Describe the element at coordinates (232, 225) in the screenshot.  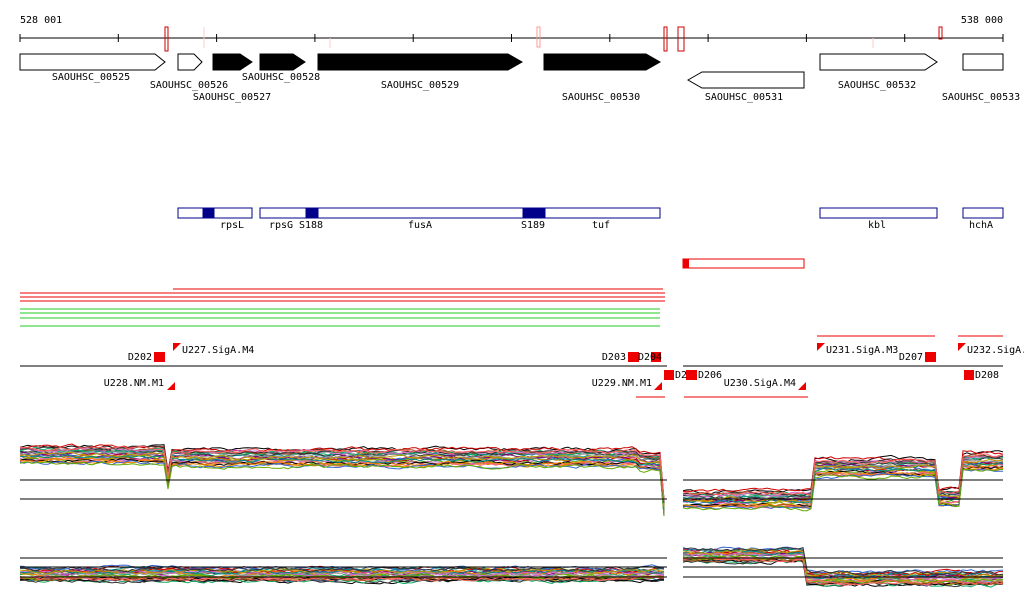
I see `feature-label: rpsL` at that location.